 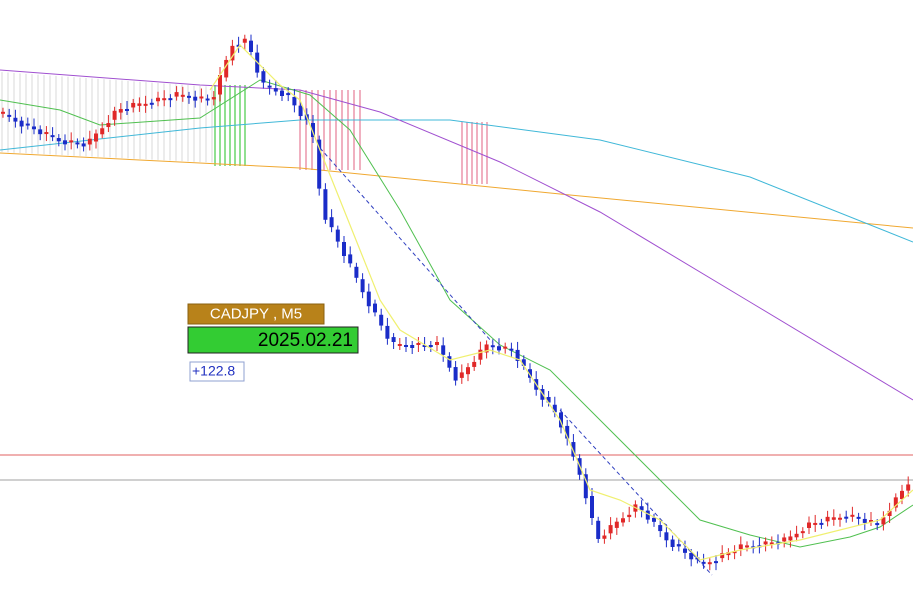 What do you see at coordinates (213, 371) in the screenshot?
I see `annotation: +122.8` at bounding box center [213, 371].